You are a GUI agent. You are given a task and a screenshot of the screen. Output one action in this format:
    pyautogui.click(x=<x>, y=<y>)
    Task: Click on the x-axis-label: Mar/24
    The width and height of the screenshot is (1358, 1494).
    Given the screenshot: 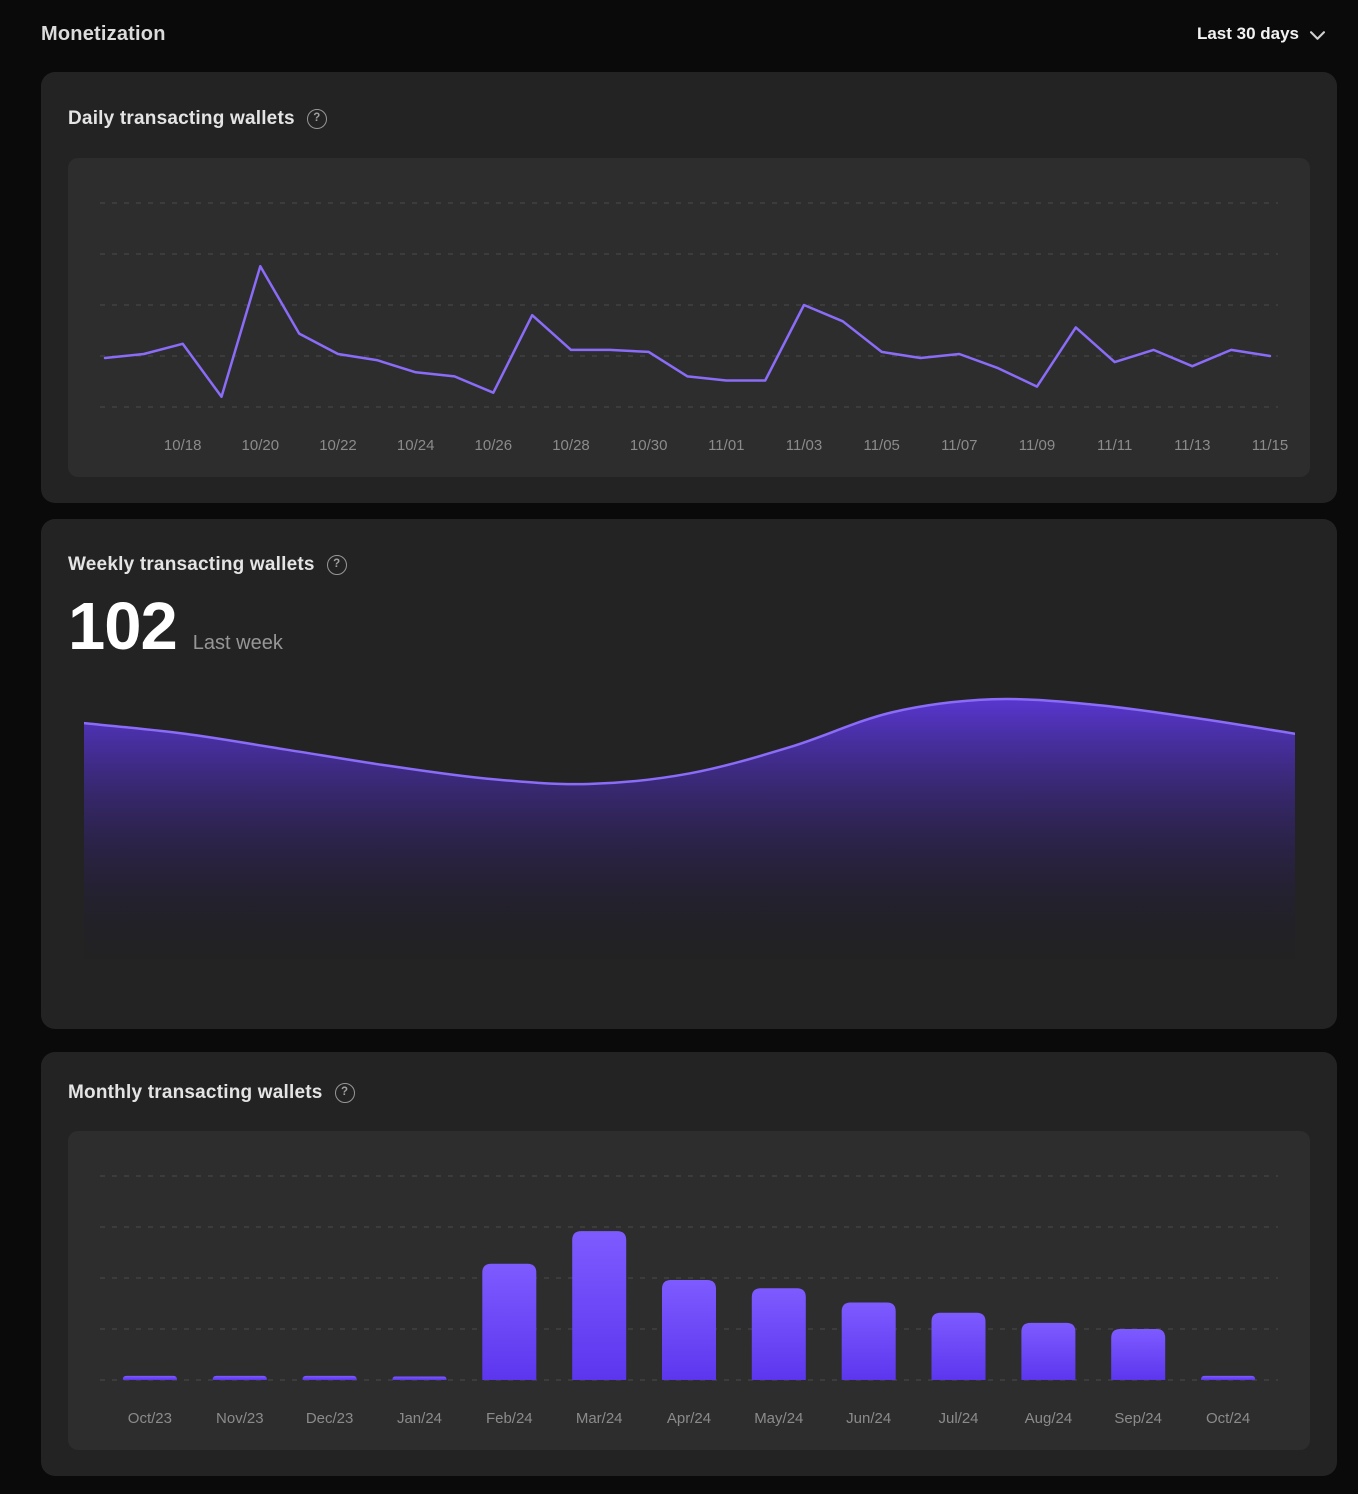 What is the action you would take?
    pyautogui.click(x=599, y=1418)
    